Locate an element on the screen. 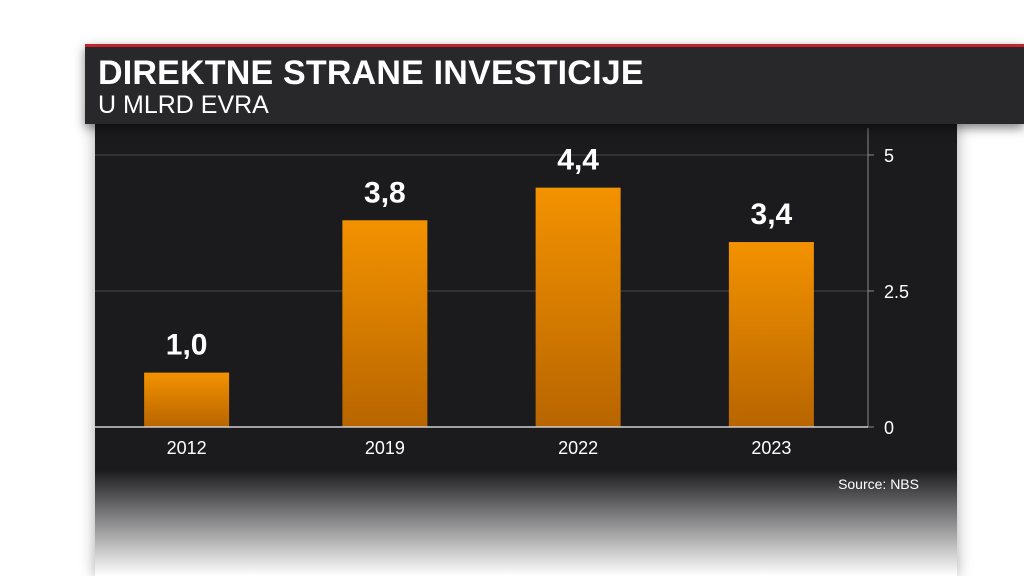  bar-value-label: 3,8 is located at coordinates (385, 192).